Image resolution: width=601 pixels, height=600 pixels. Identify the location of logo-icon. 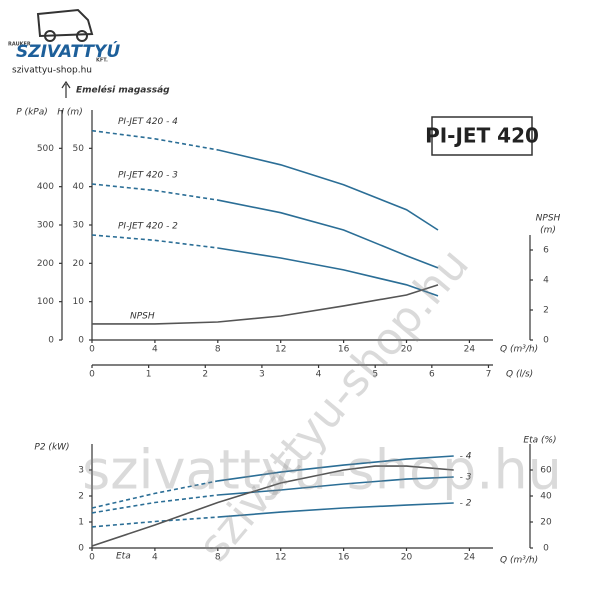
(65, 23).